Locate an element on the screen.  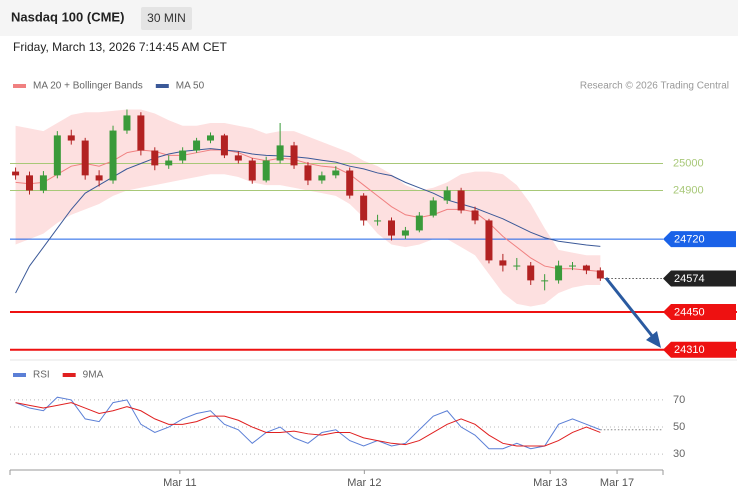
level-label: 24720 is located at coordinates (689, 239).